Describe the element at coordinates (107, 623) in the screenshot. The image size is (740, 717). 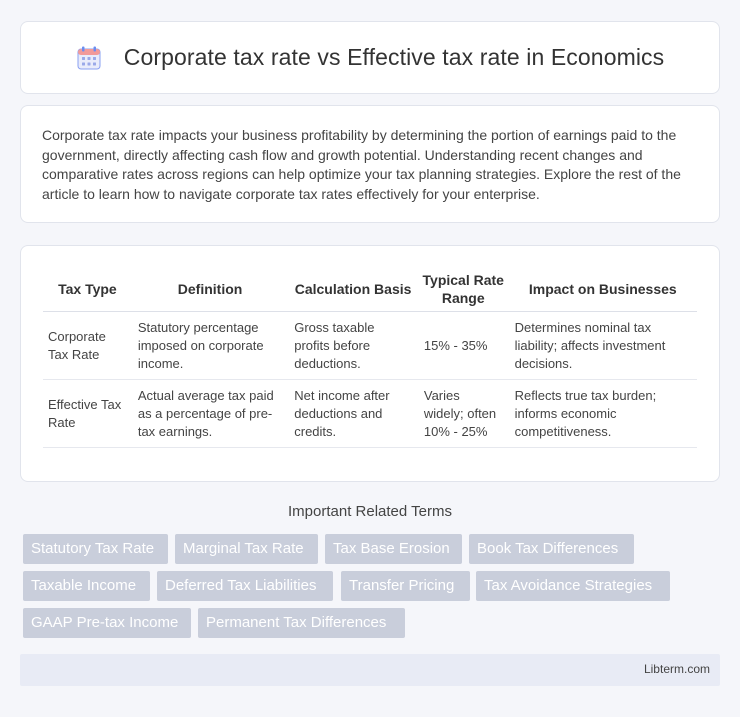
I see `tag-gaap-pretax-income: GAAP Pre-tax Income` at that location.